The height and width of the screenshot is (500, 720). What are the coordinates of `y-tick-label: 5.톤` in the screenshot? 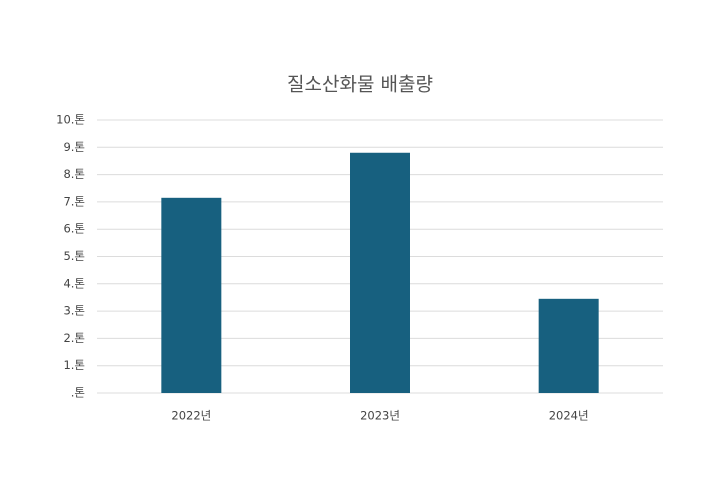 It's located at (74, 256).